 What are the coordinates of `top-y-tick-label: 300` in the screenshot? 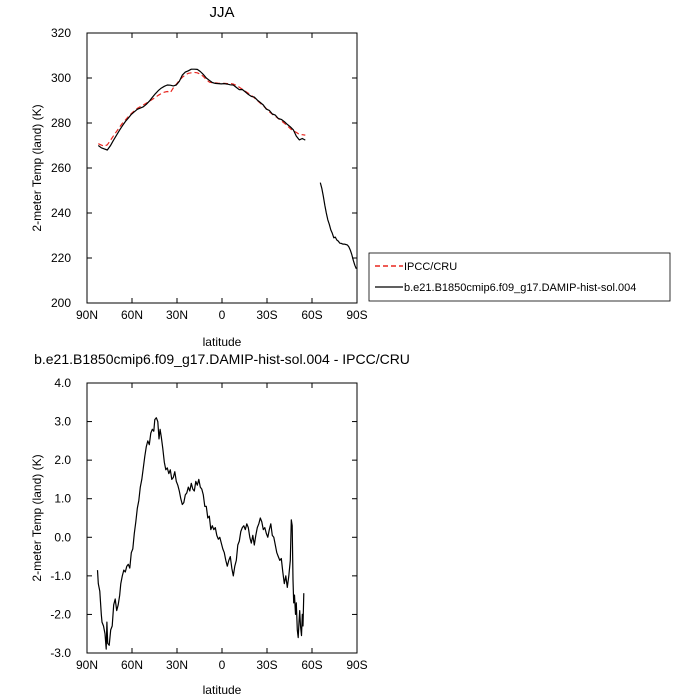 It's located at (61, 78).